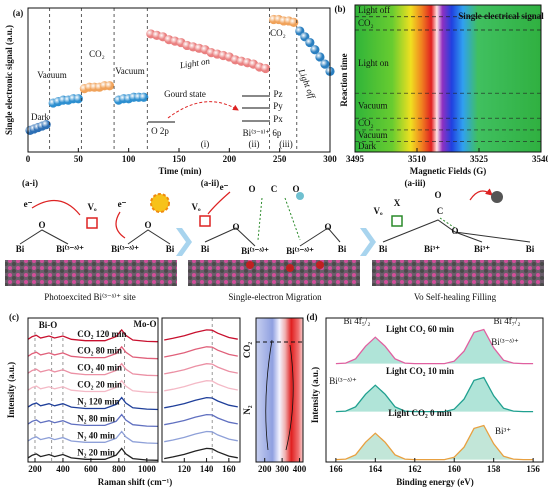 The width and height of the screenshot is (548, 492). I want to click on schematic-label: (a-iii), so click(415, 183).